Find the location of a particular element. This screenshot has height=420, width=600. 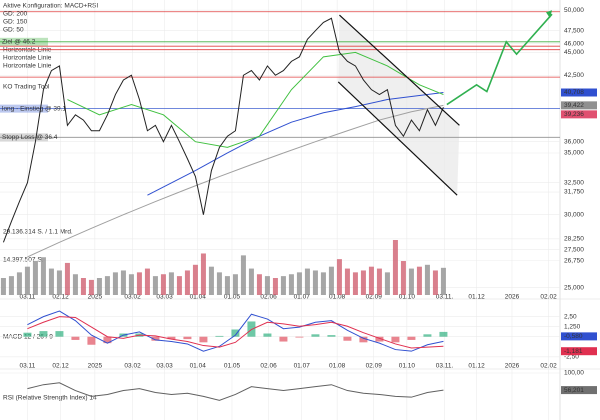

x-tick-label: 03.11. is located at coordinates (445, 366).